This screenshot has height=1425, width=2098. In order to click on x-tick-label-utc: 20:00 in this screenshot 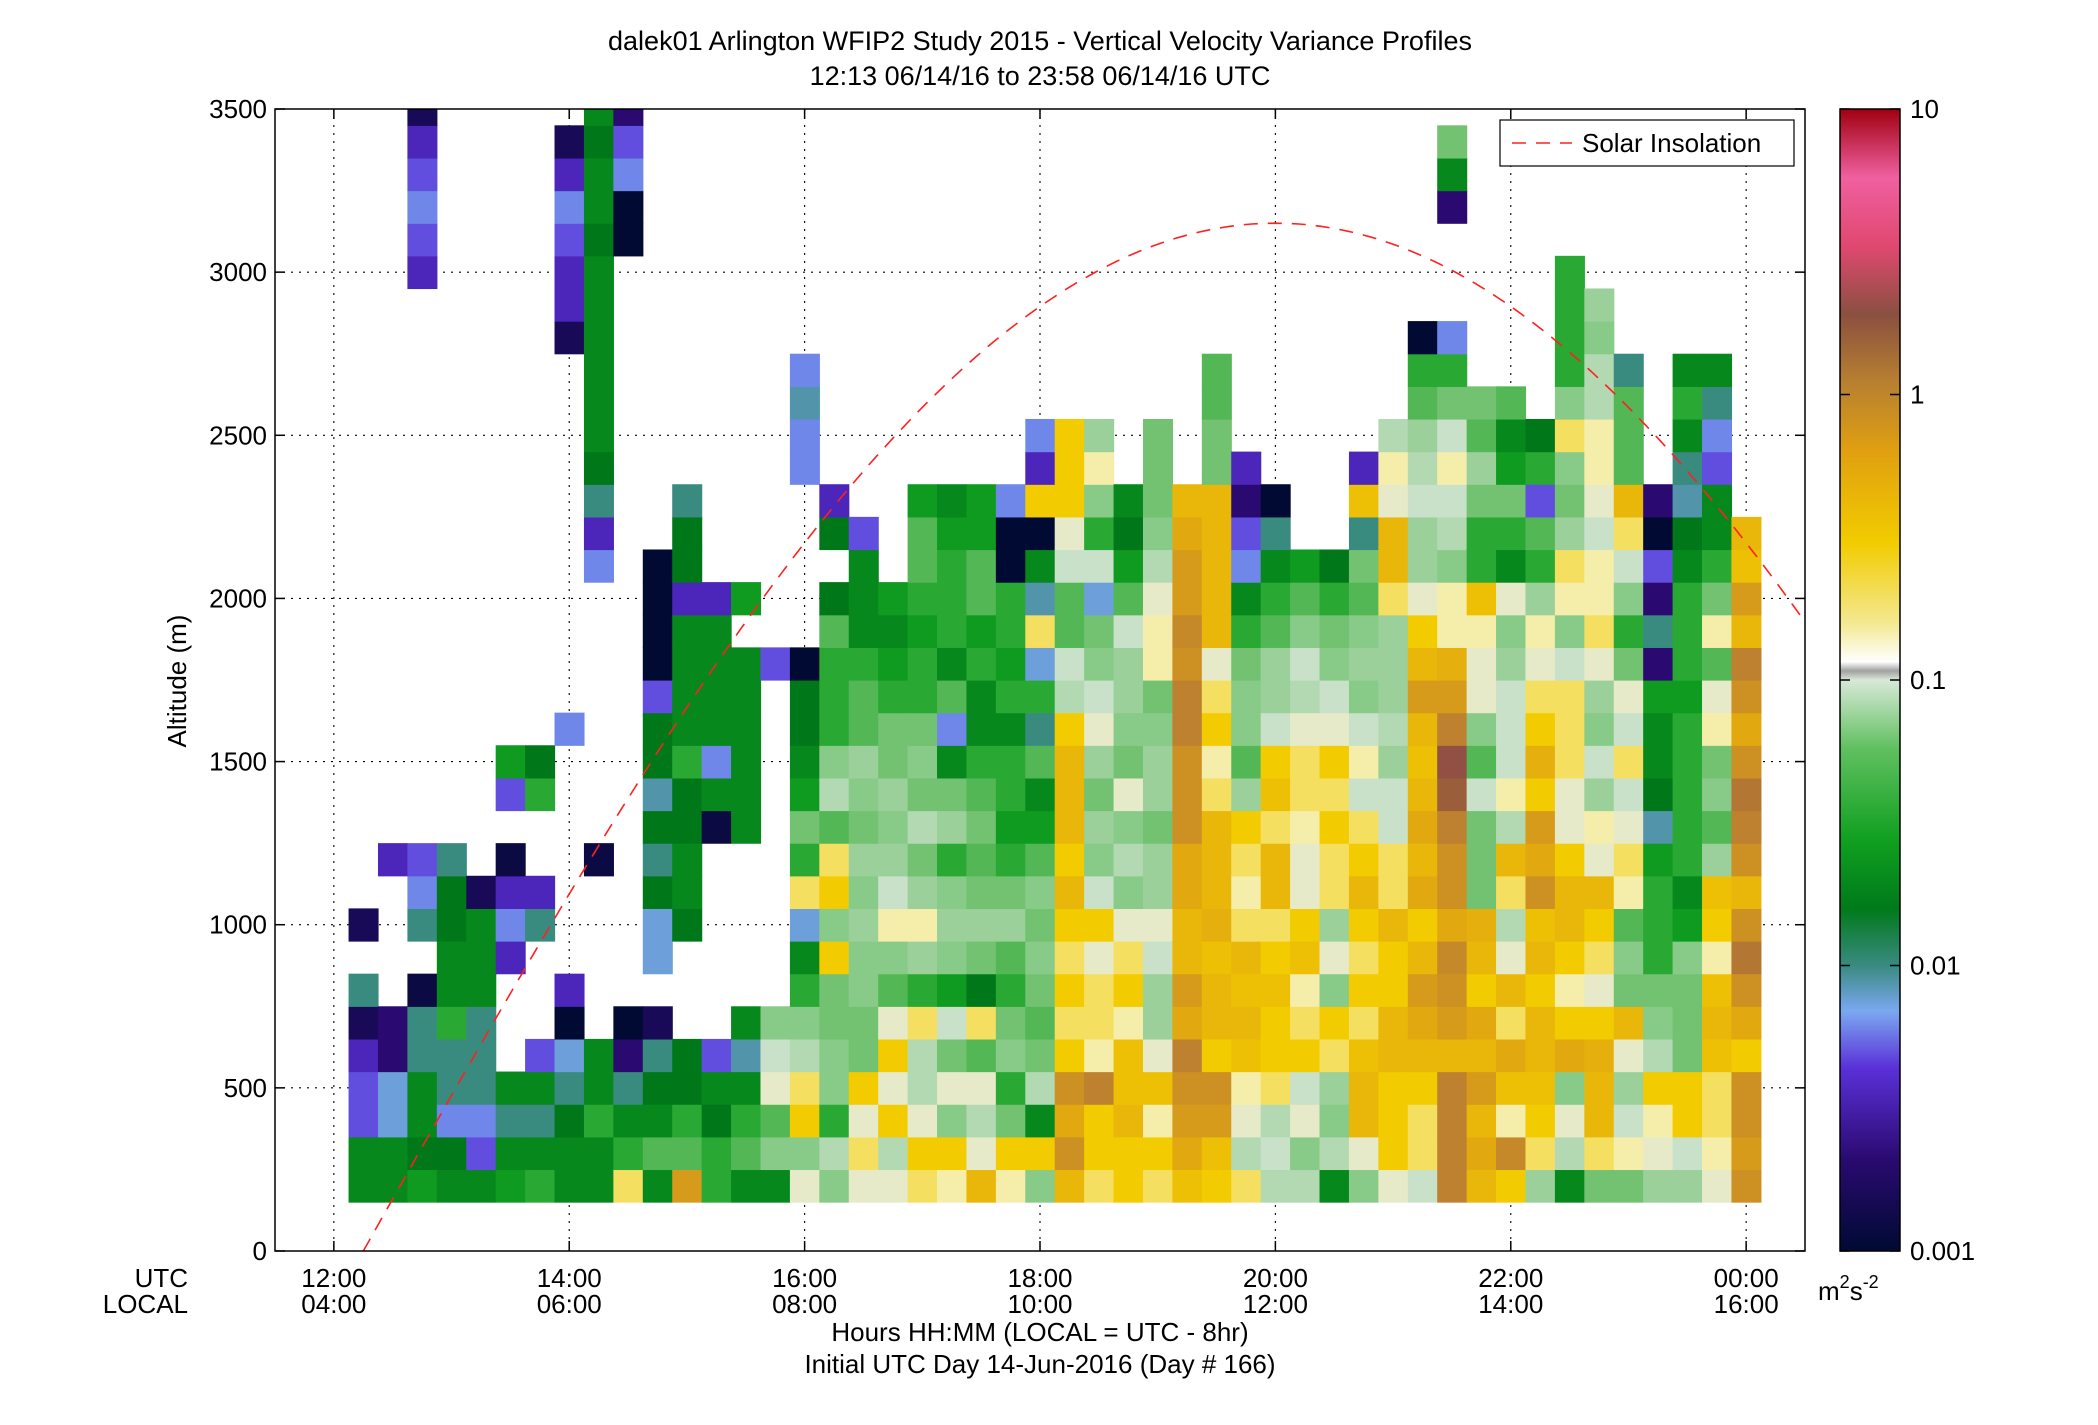, I will do `click(1275, 1278)`.